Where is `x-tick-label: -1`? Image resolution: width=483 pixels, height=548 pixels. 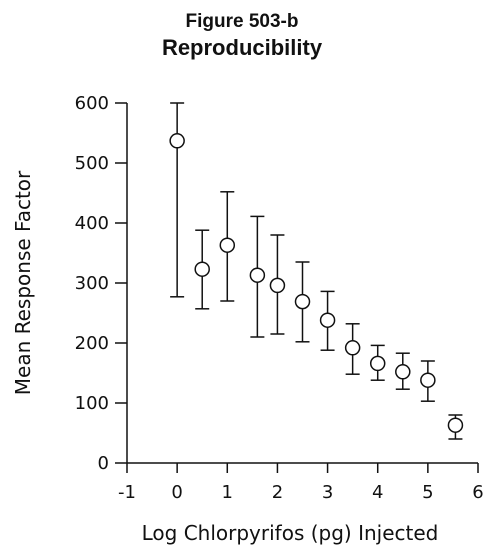 x-tick-label: -1 is located at coordinates (127, 492).